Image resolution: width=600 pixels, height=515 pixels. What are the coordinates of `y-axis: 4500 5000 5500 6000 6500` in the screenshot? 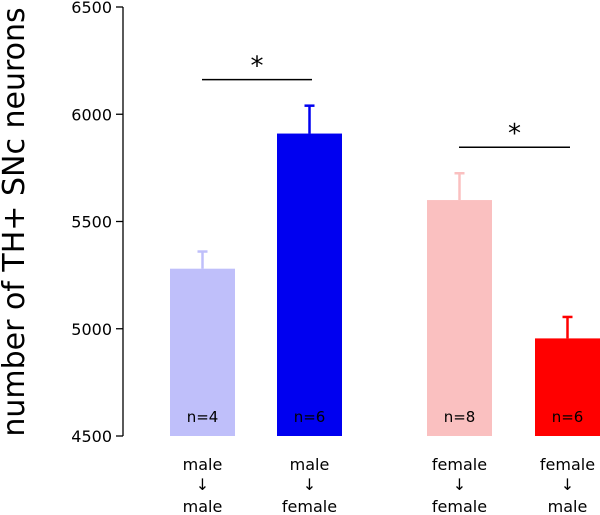 It's located at (97, 223).